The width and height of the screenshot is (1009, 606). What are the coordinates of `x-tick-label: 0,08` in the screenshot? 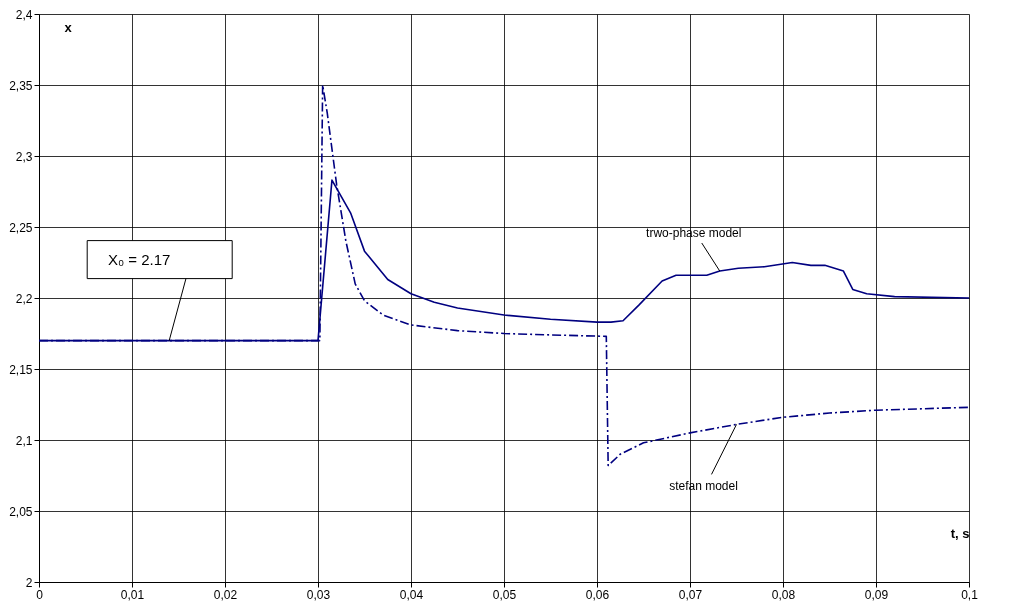 It's located at (783, 594).